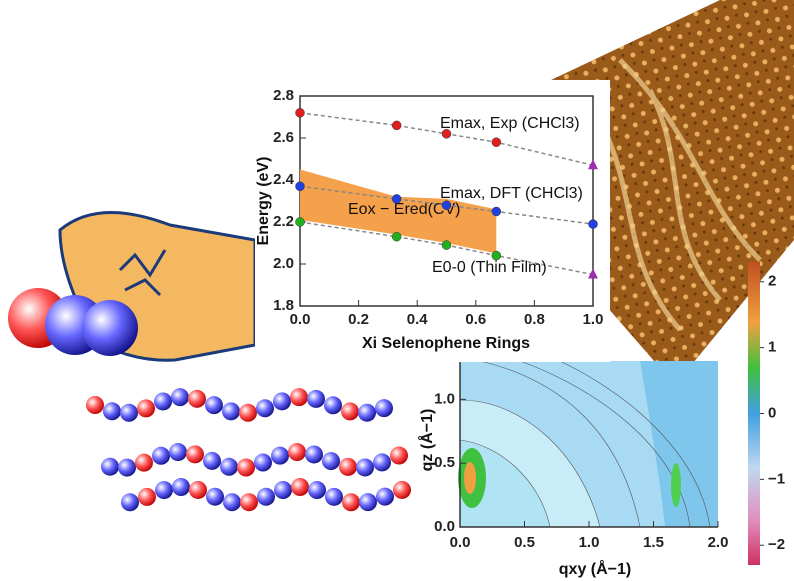 The width and height of the screenshot is (794, 581). I want to click on x-tick-label: 0.2, so click(358, 319).